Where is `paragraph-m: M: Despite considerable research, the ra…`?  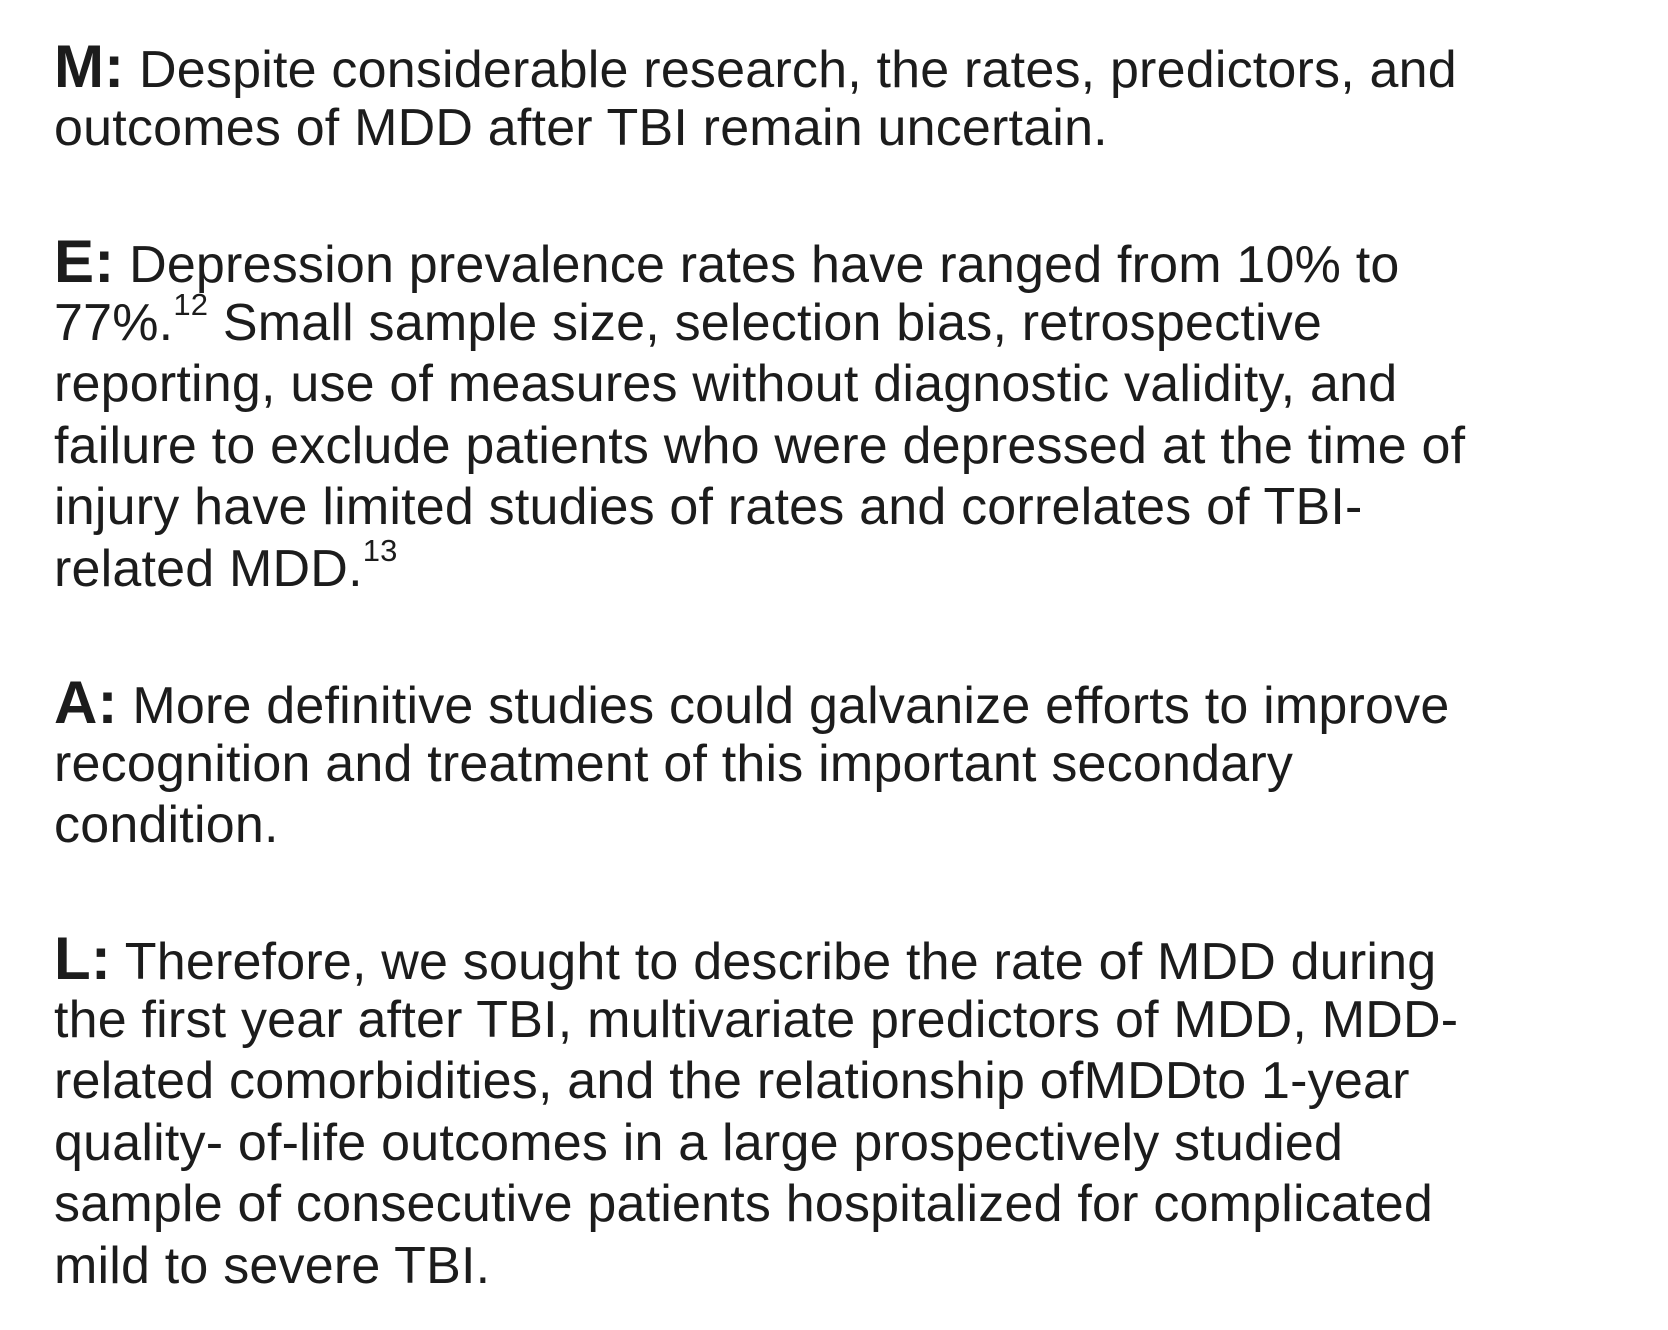 paragraph-m: M: Despite considerable research, the ra… is located at coordinates (844, 97).